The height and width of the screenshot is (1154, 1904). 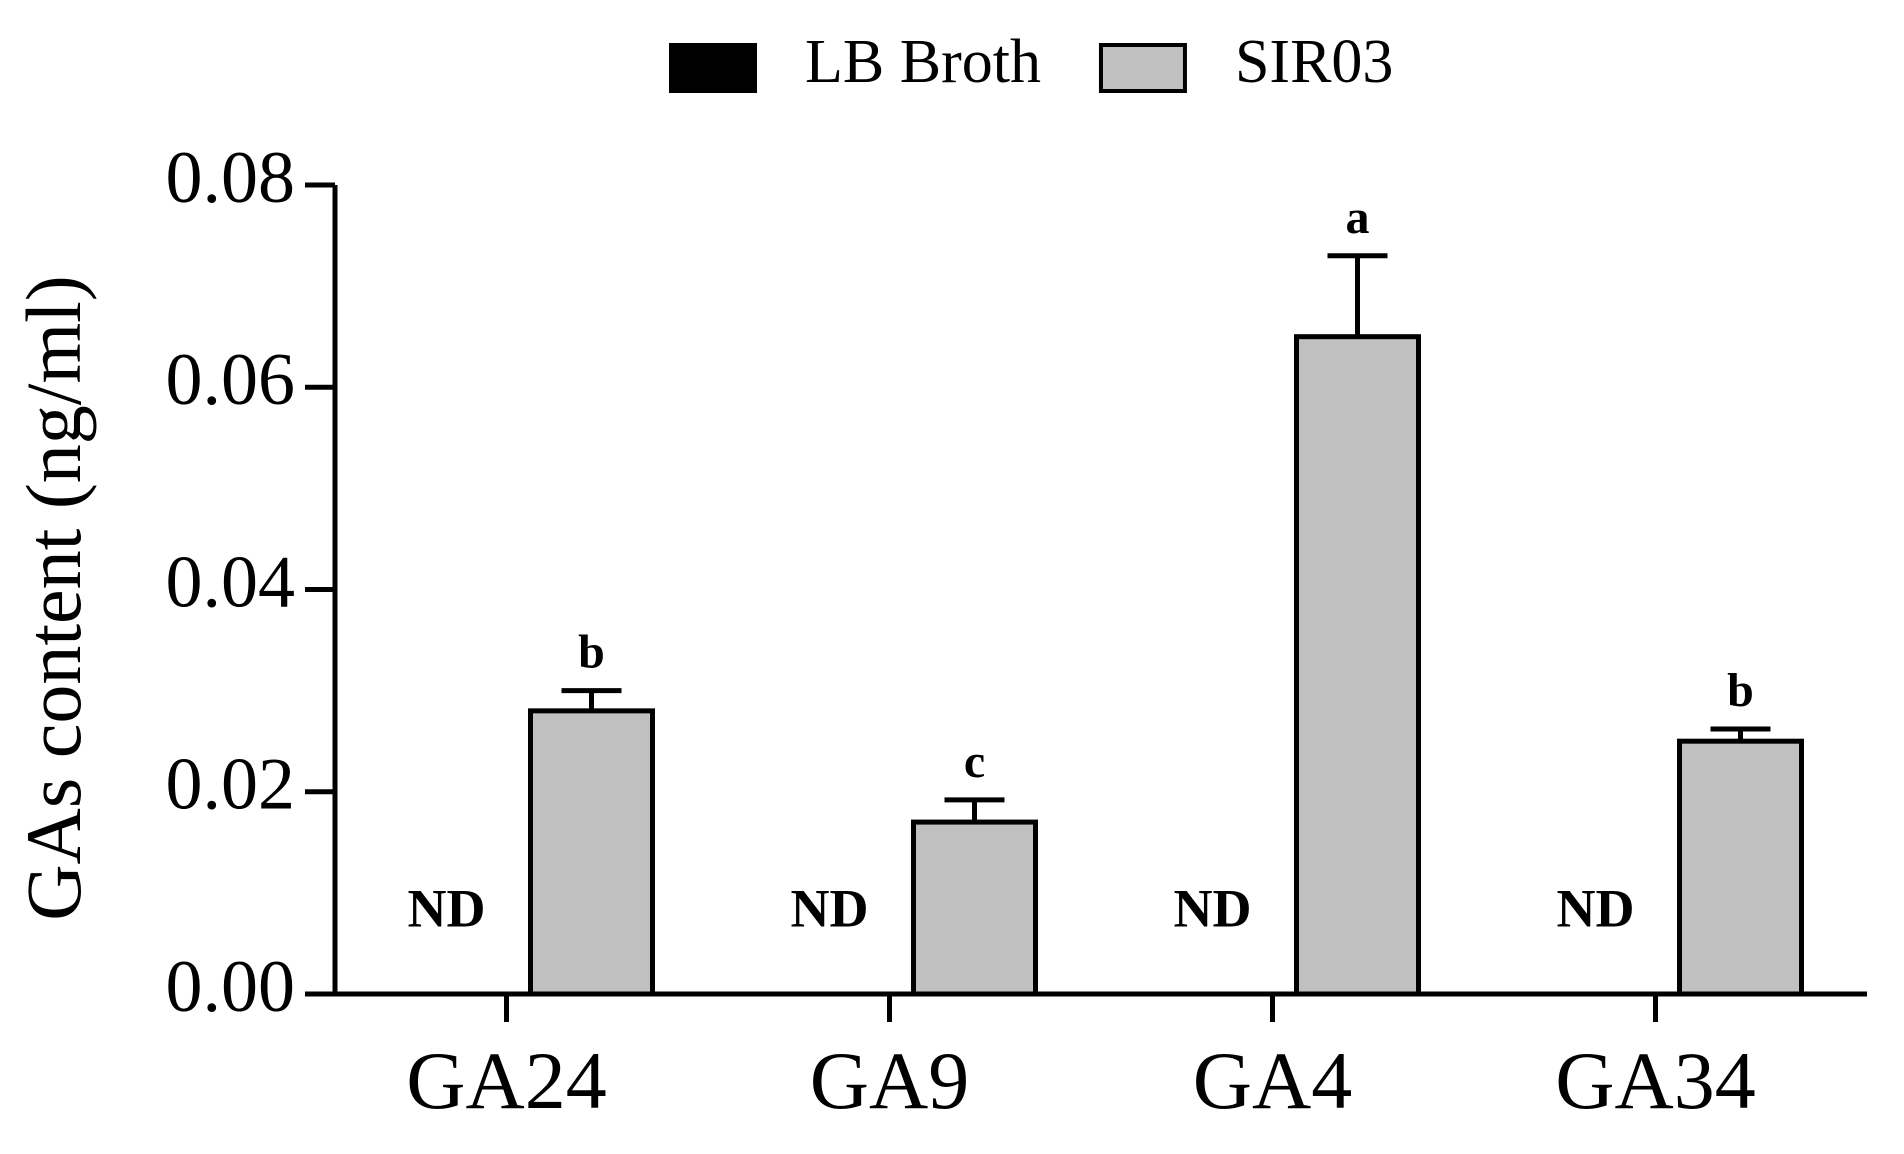 I want to click on x-tick-label: GA4, so click(x=1272, y=1080).